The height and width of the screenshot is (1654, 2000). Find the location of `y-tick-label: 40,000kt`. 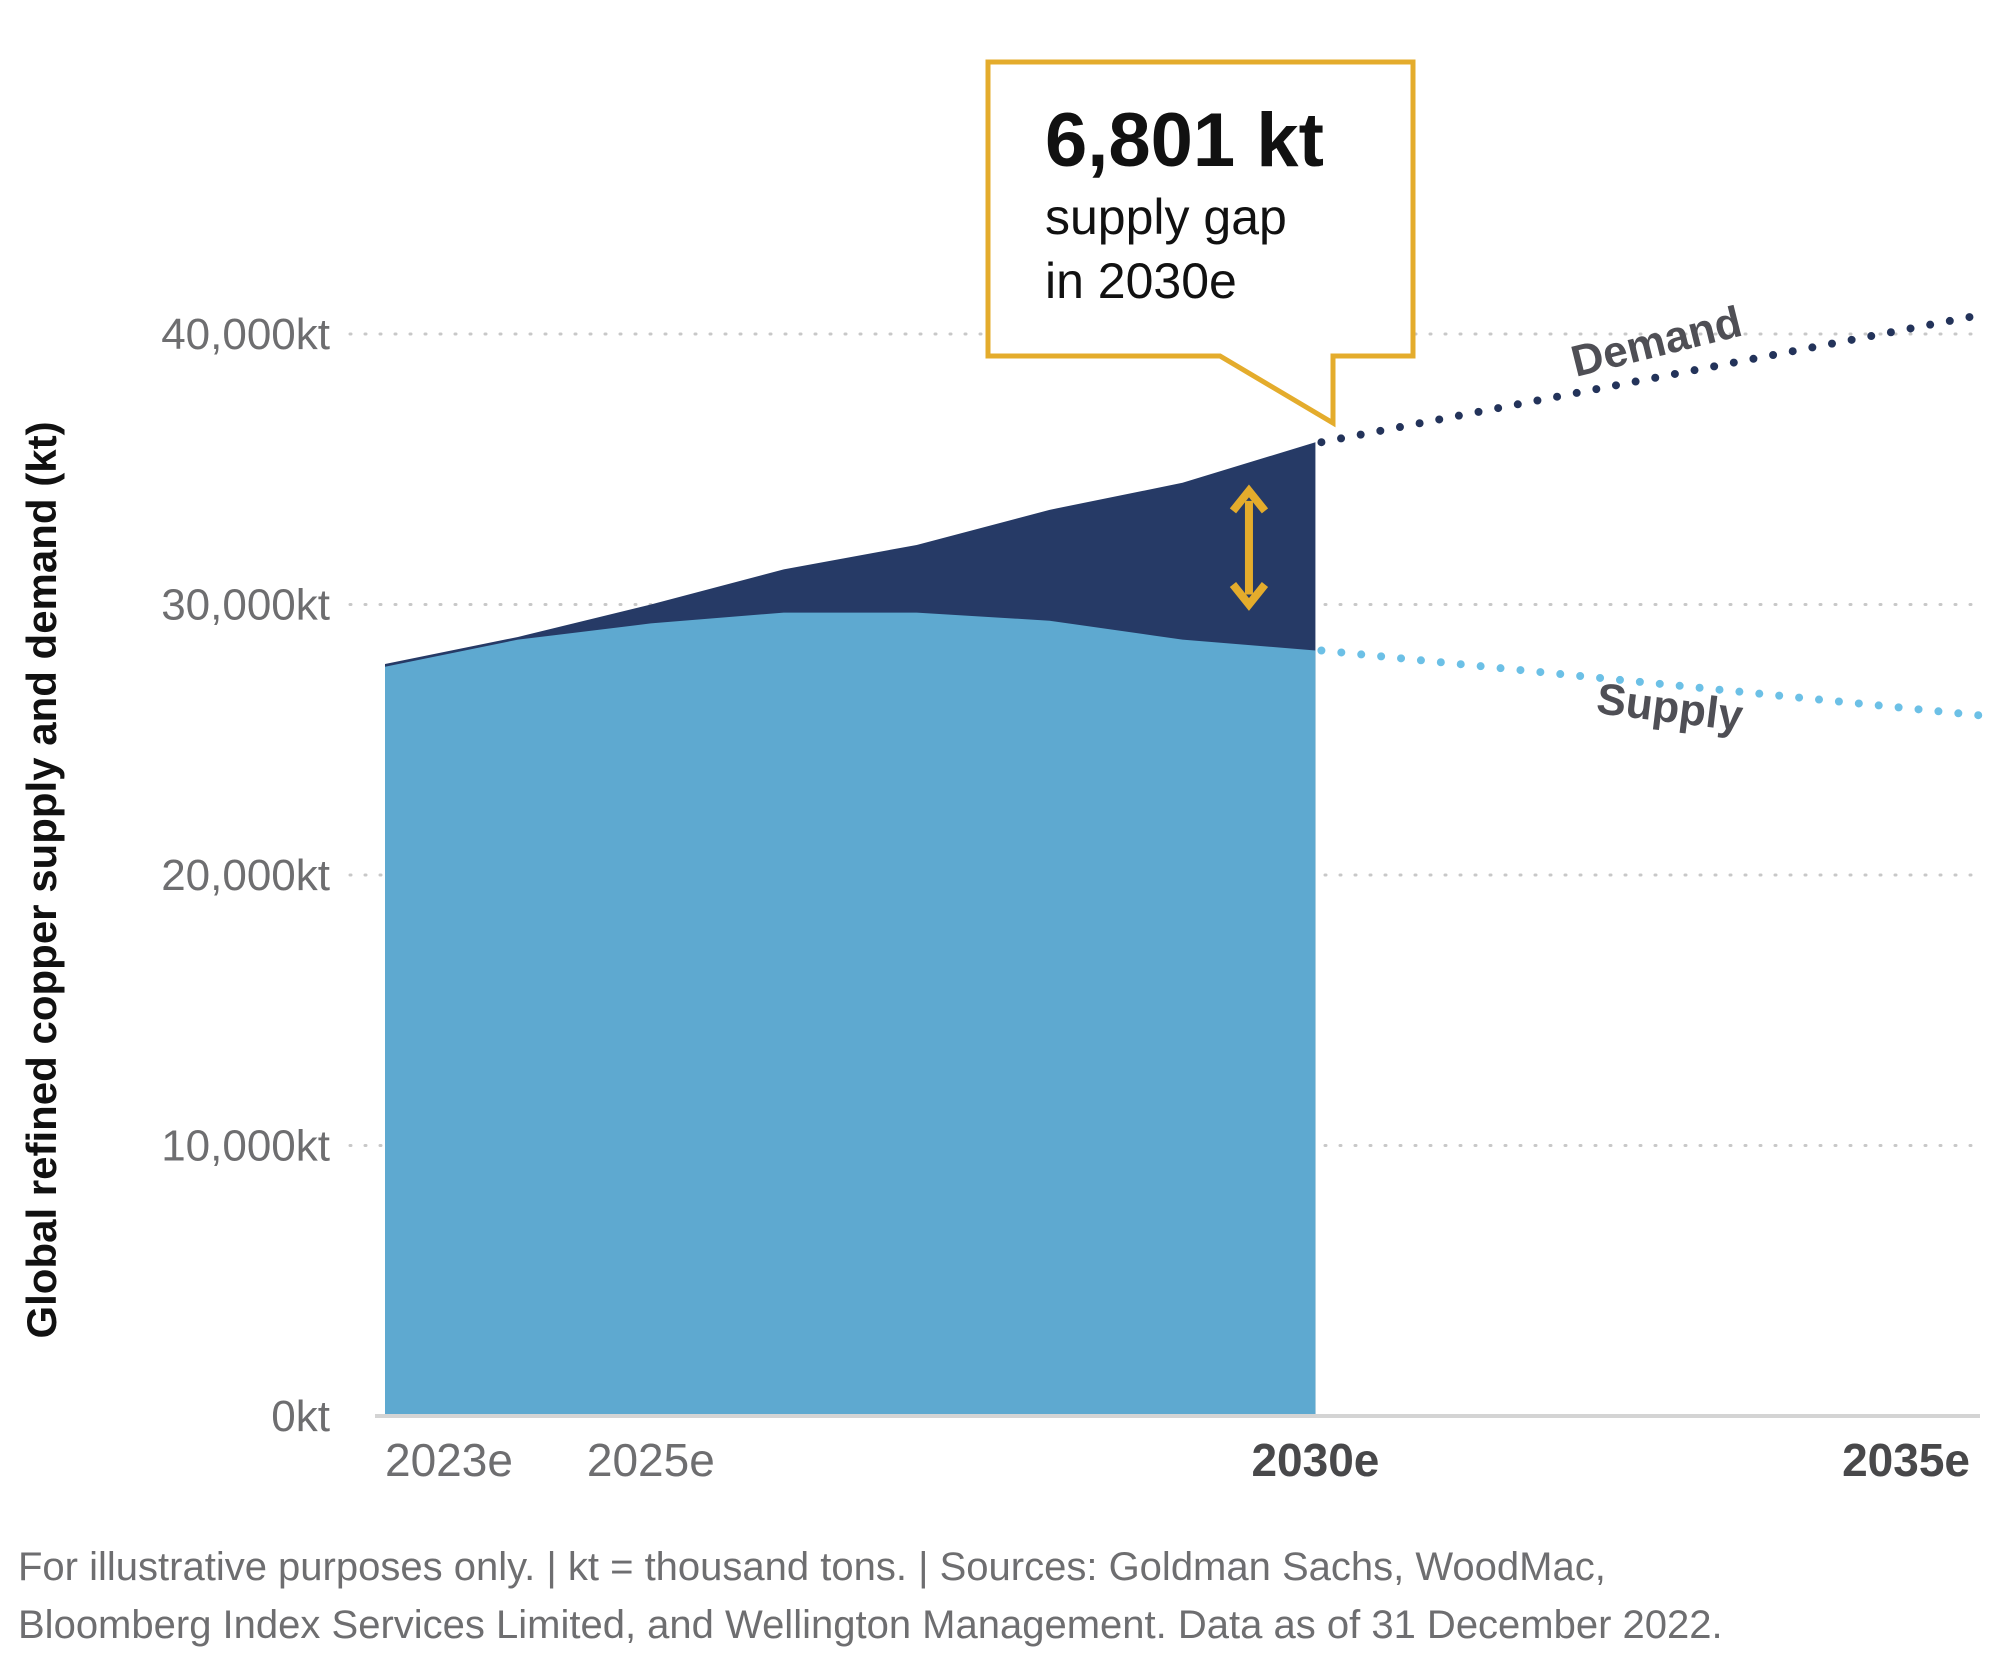

y-tick-label: 40,000kt is located at coordinates (245, 334).